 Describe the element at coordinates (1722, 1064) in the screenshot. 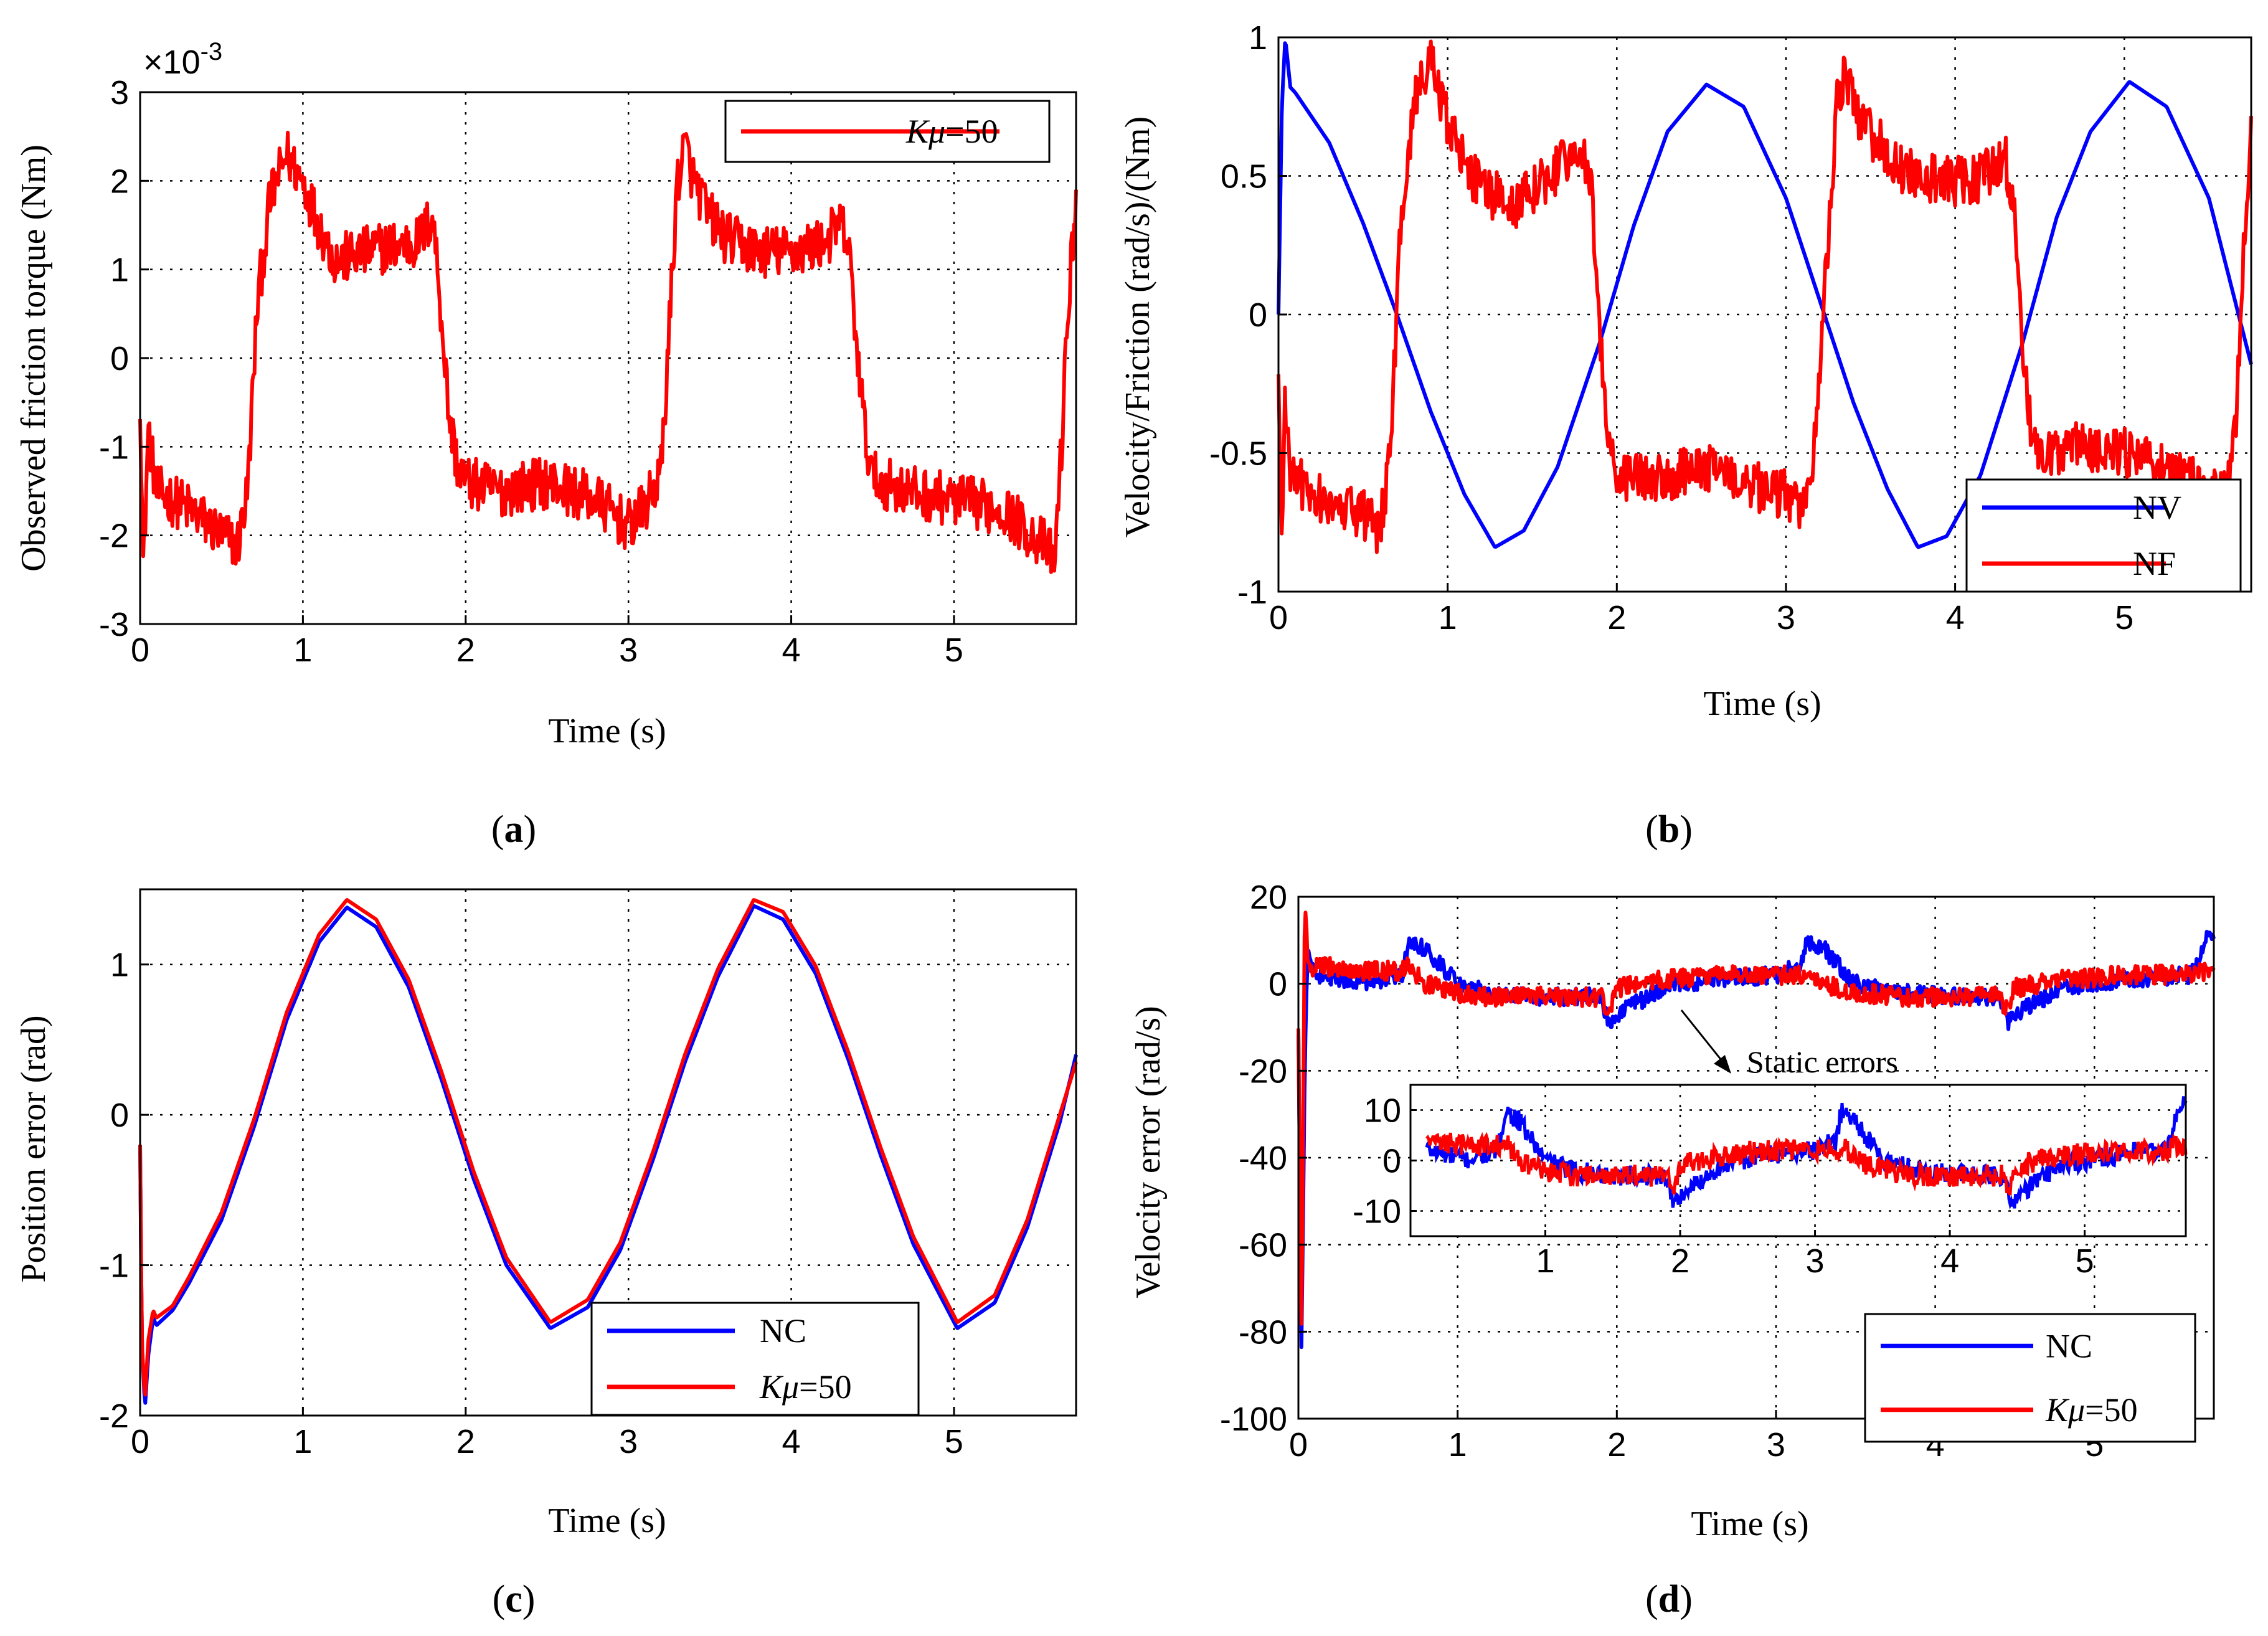

I see `annotation-arrowhead` at that location.